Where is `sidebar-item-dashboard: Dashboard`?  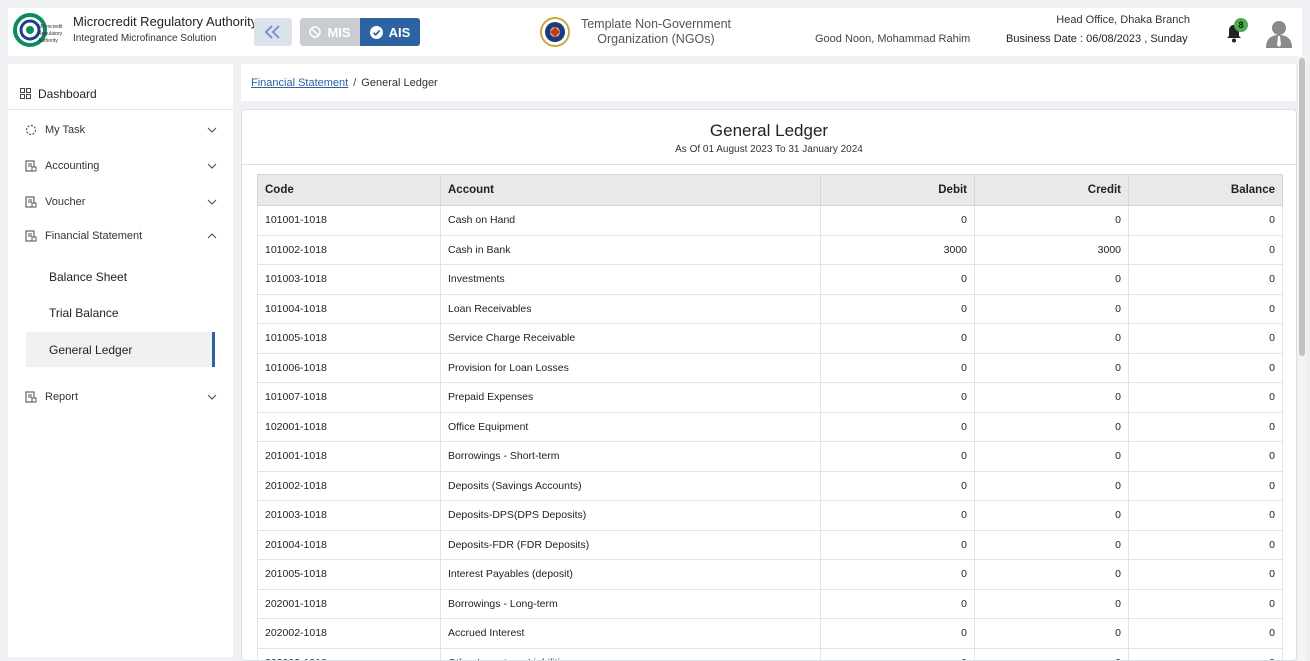 sidebar-item-dashboard: Dashboard is located at coordinates (120, 94).